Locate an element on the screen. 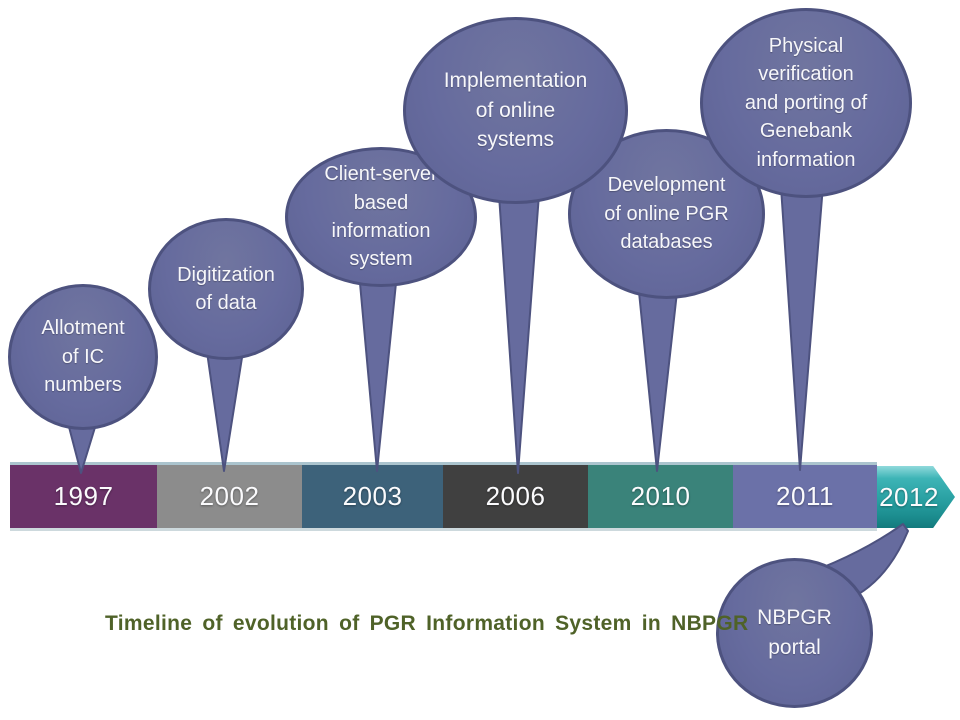 The image size is (960, 720). timeline-segment-2002: 2002 is located at coordinates (229, 496).